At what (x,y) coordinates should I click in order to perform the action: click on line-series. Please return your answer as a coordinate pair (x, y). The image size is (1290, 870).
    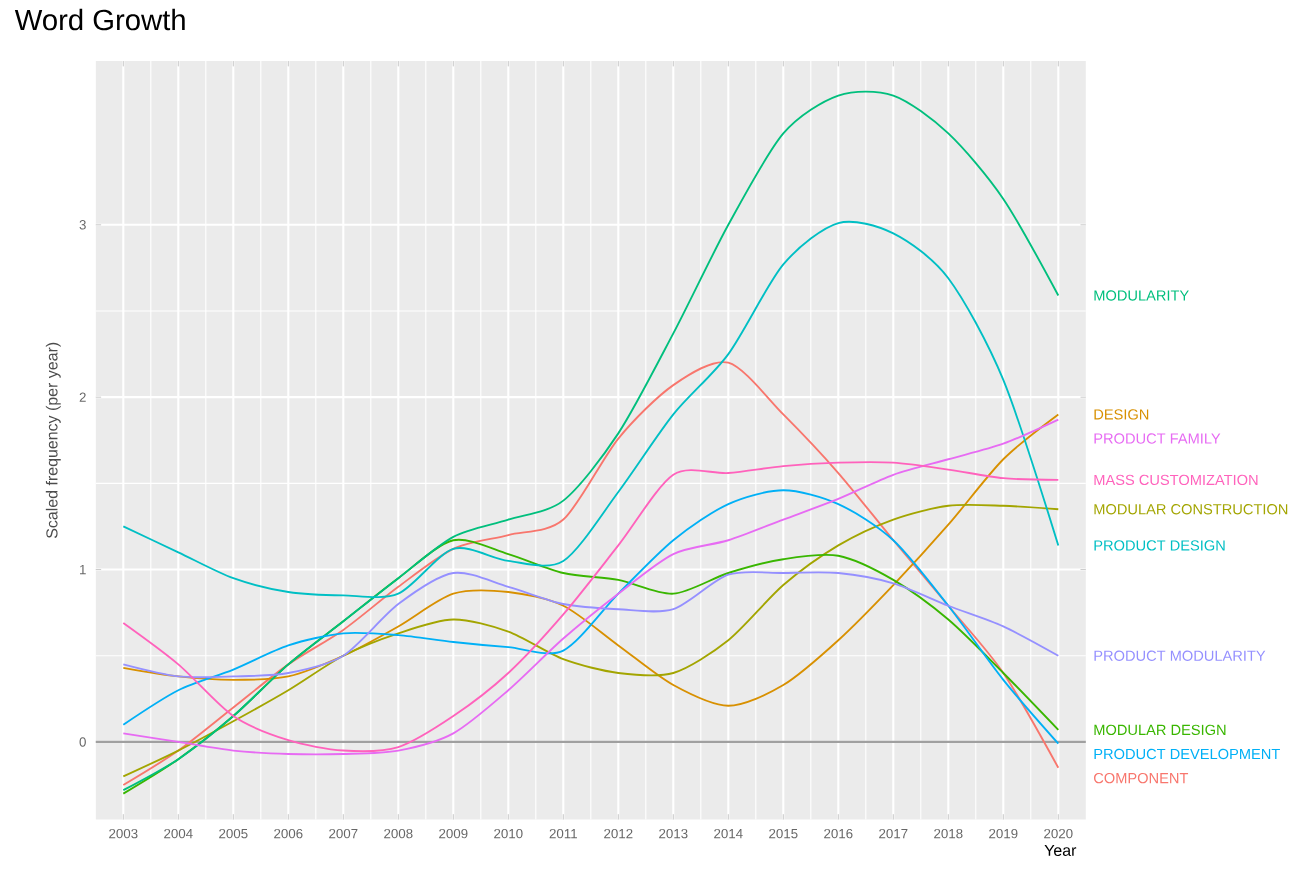
    Looking at the image, I should click on (591, 625).